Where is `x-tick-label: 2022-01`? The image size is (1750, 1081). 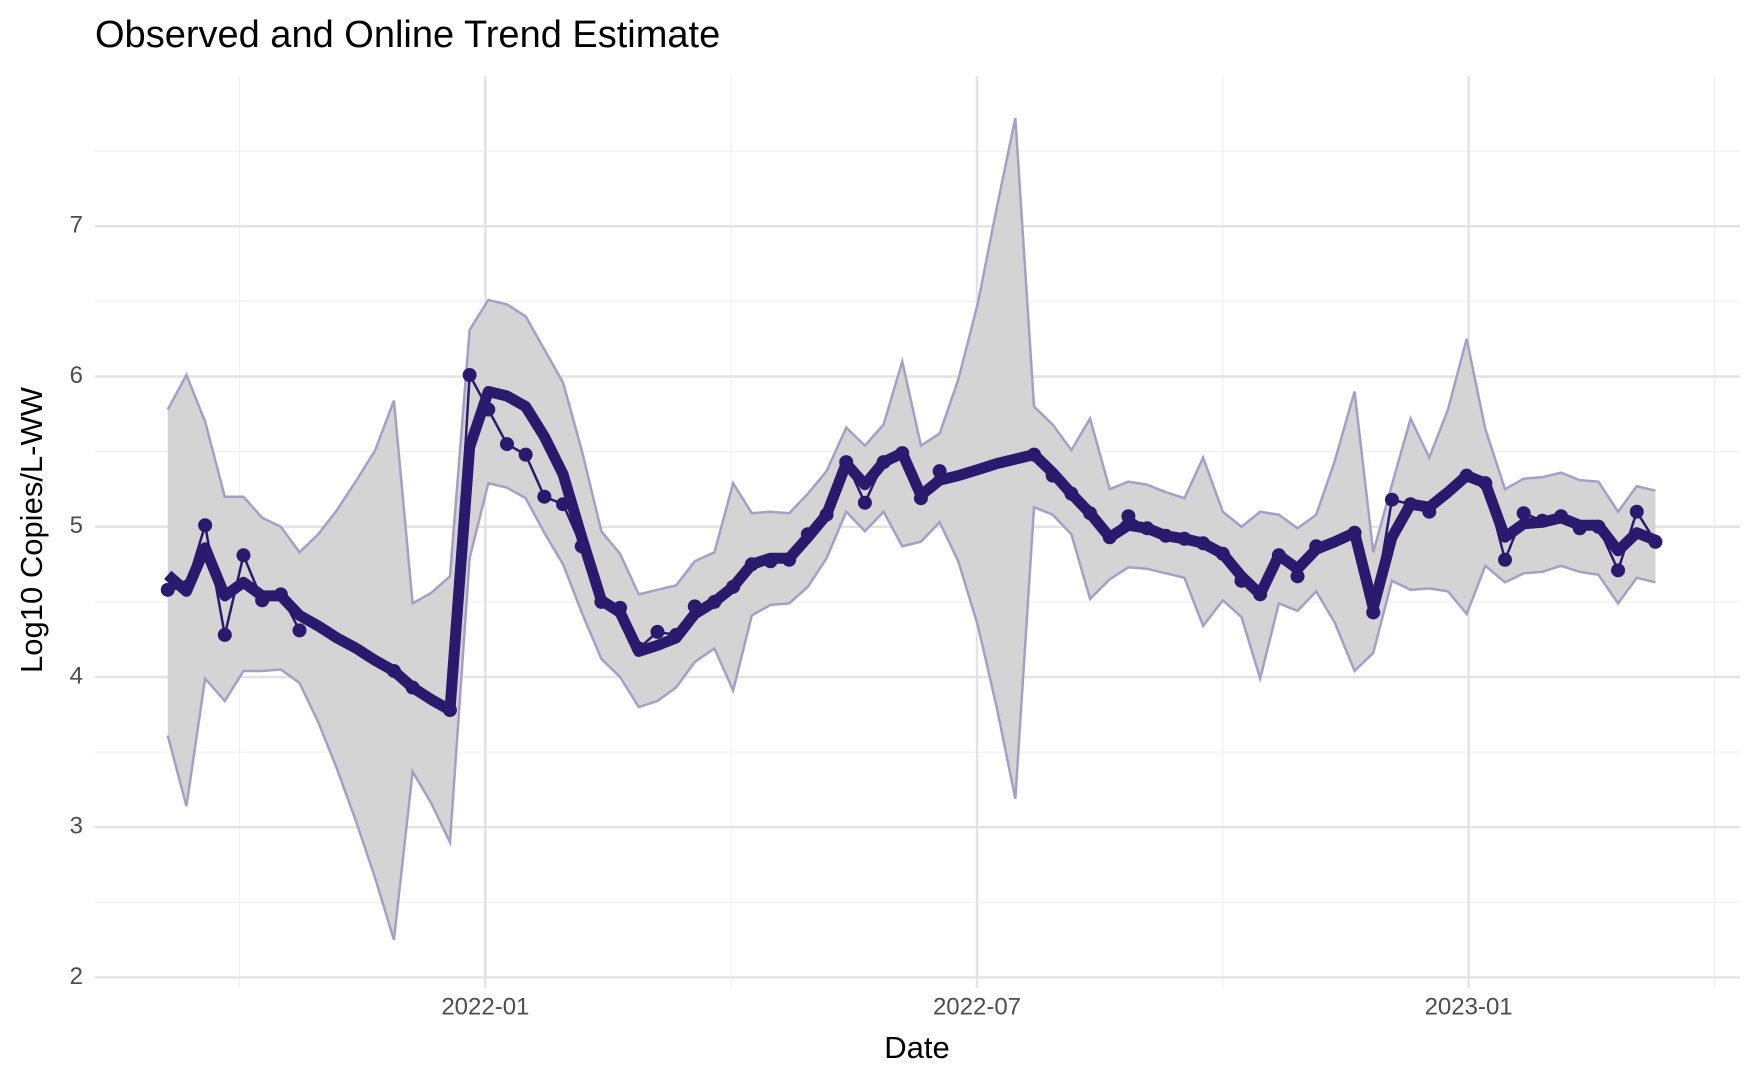 x-tick-label: 2022-01 is located at coordinates (485, 1006).